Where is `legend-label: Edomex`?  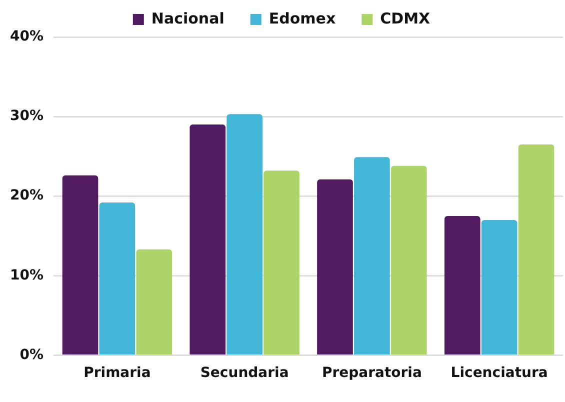
legend-label: Edomex is located at coordinates (302, 18).